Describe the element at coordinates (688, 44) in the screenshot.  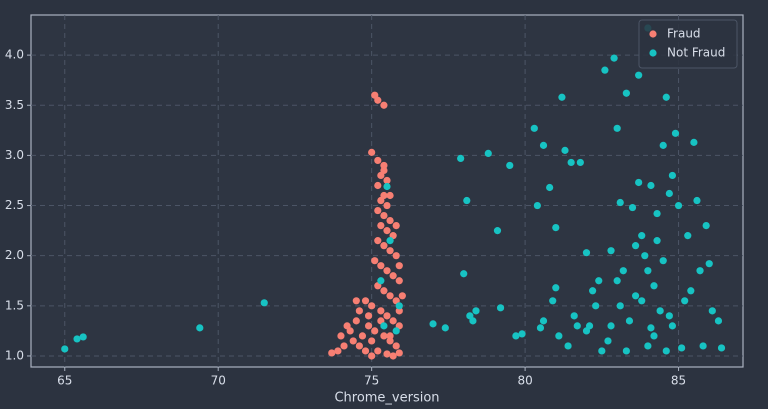
I see `legend-box` at that location.